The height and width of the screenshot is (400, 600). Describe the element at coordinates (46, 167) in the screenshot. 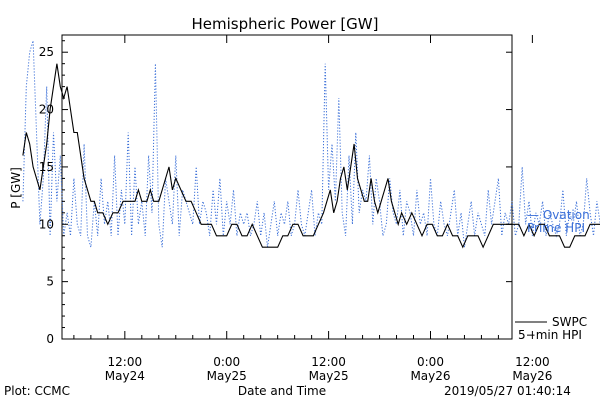

I see `y-tick-label: 15` at that location.